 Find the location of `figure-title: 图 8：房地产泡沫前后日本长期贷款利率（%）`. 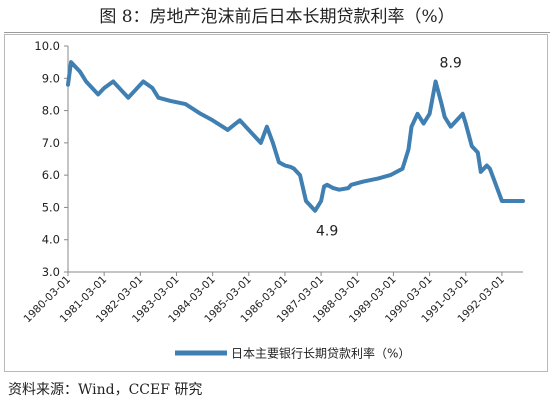

figure-title: 图 8：房地产泡沫前后日本长期贷款利率（%） is located at coordinates (277, 17).